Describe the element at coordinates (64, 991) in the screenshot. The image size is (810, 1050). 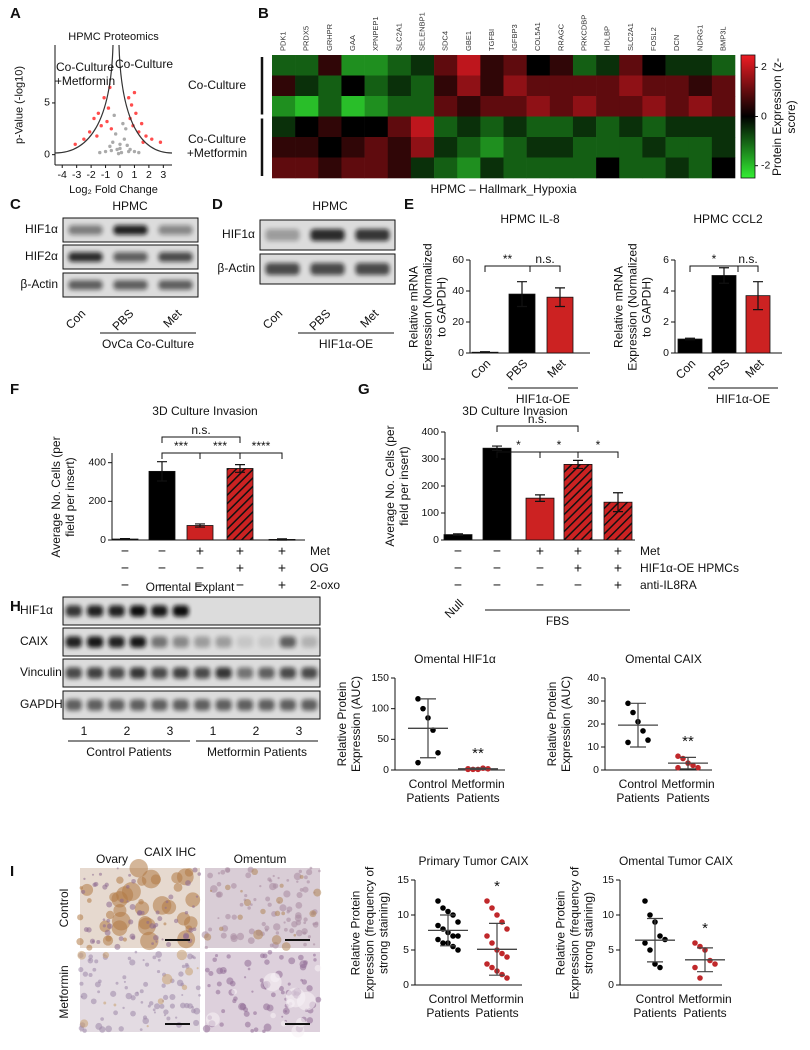
I see `ihc-row-label: Metformin` at that location.